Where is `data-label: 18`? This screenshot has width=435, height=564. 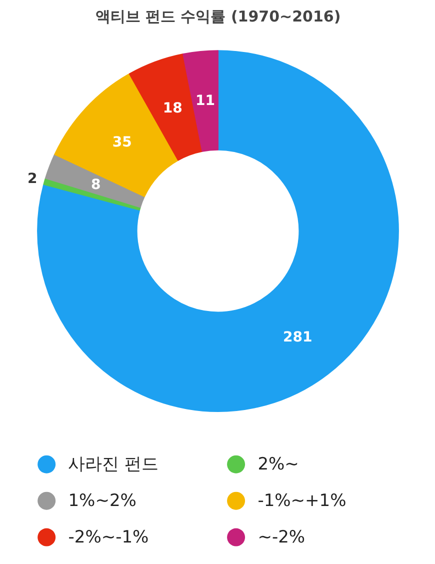
data-label: 18 is located at coordinates (172, 108).